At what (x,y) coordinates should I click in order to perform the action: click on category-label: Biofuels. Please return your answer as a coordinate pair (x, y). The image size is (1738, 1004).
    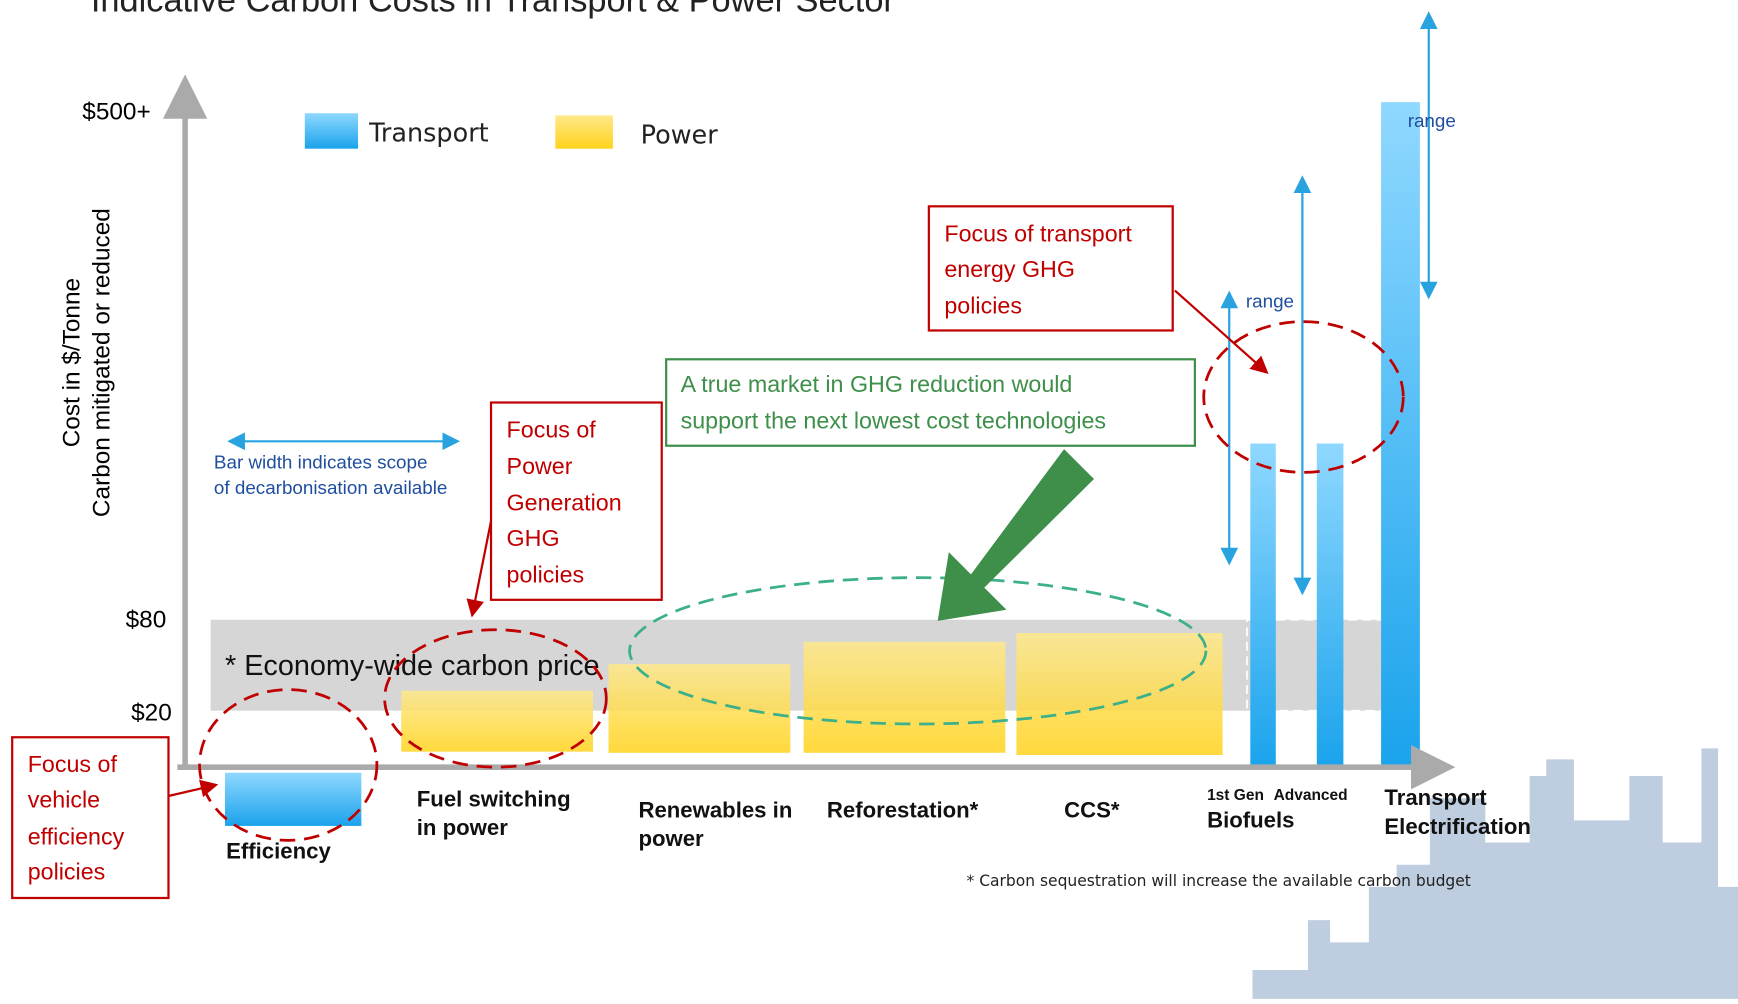
    Looking at the image, I should click on (1250, 819).